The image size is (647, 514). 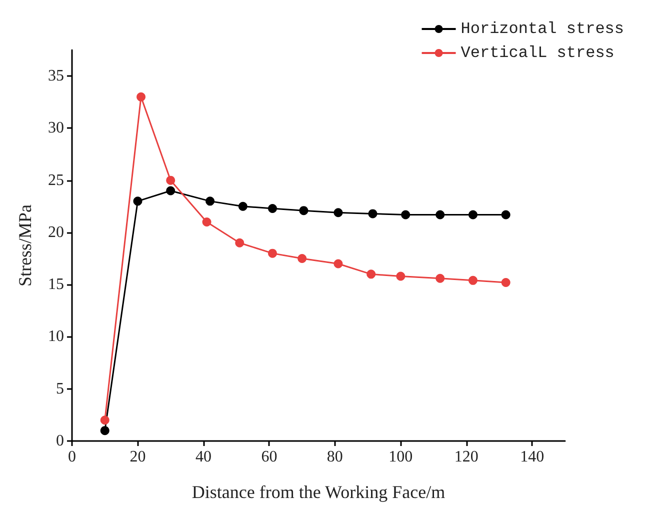 What do you see at coordinates (25, 245) in the screenshot?
I see `y-axis-title: Stress/MPa` at bounding box center [25, 245].